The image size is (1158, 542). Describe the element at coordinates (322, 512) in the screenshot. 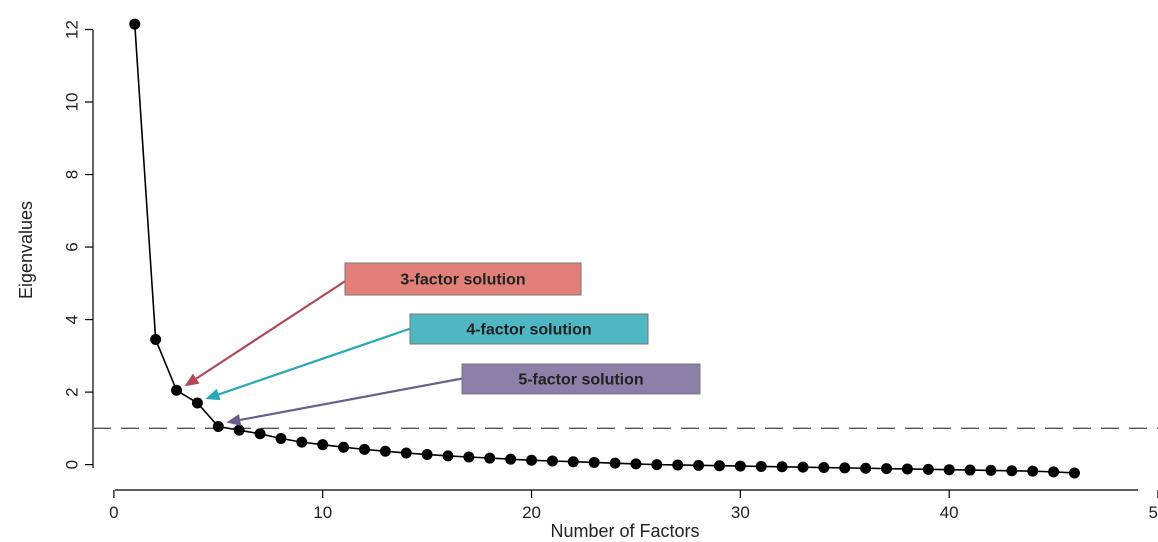

I see `x-tick-label: 10` at that location.